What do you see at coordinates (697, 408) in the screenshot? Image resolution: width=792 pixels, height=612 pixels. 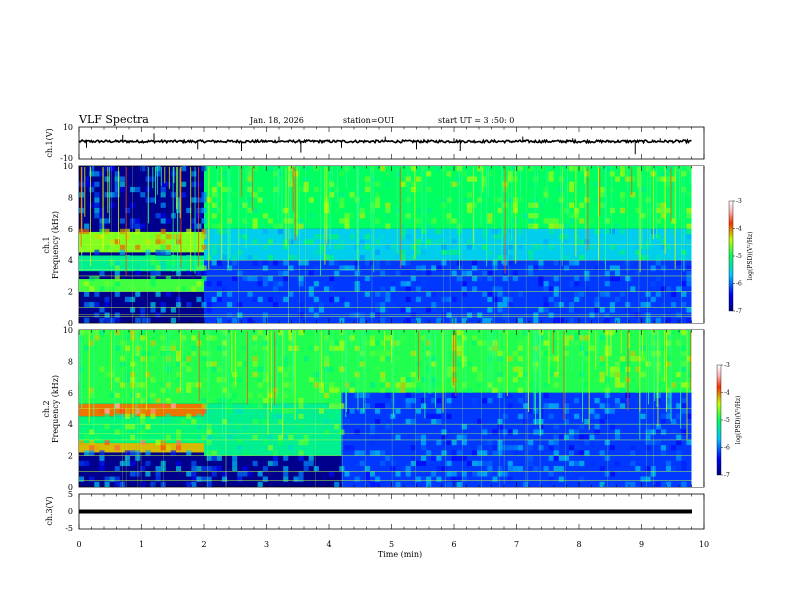 I see `no-data-region` at bounding box center [697, 408].